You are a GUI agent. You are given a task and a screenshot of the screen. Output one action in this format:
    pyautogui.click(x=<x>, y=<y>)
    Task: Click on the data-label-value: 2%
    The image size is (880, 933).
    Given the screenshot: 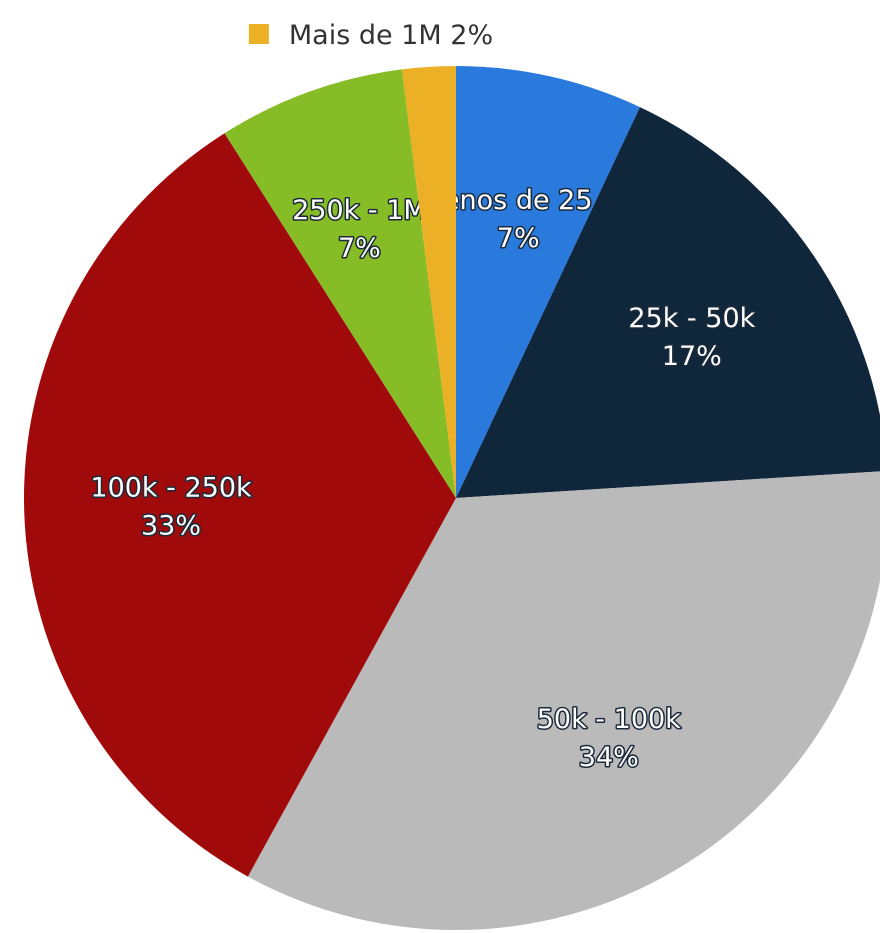 What is the action you would take?
    pyautogui.click(x=471, y=35)
    